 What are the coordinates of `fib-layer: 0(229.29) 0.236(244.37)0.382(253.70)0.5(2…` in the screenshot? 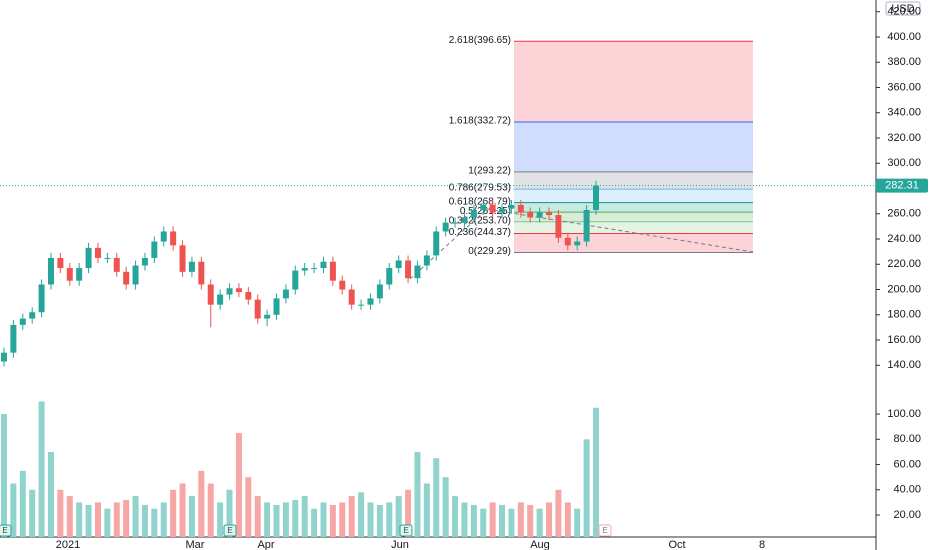 It's located at (601, 146).